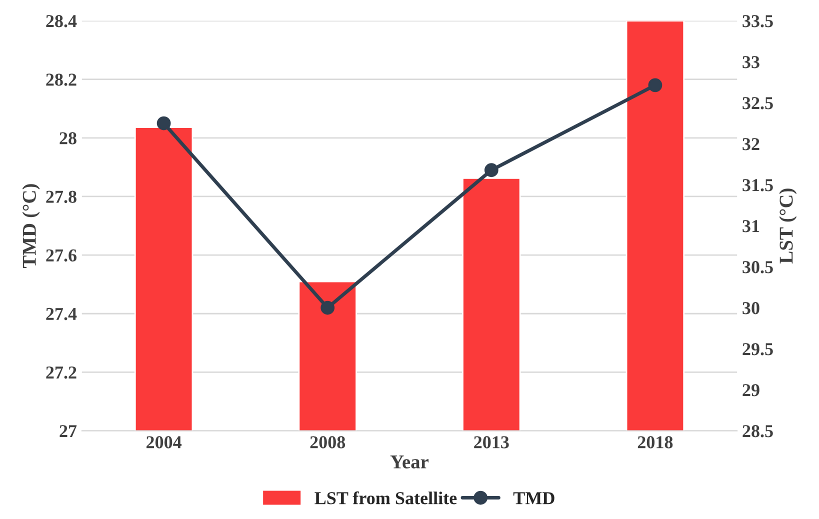 The image size is (819, 519). I want to click on y2-tick-label: 29, so click(751, 390).